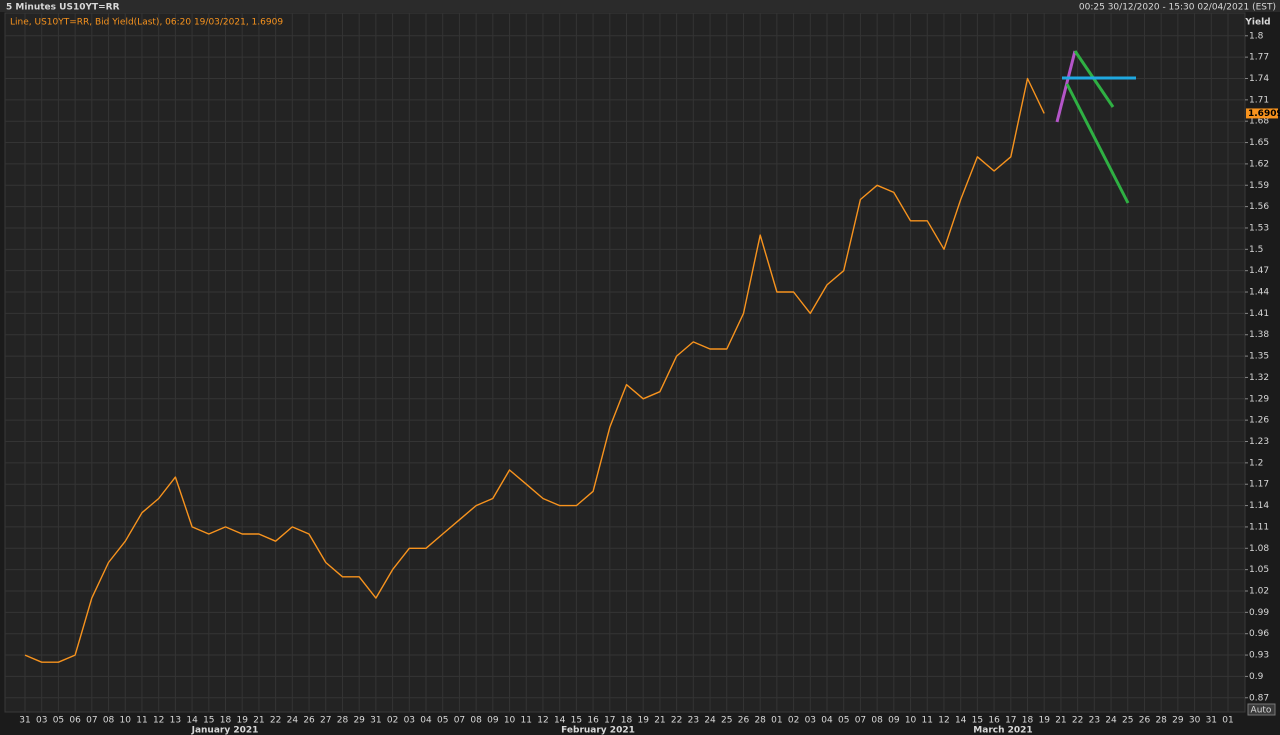 The image size is (1280, 735). I want to click on y-tick-label: 1.23, so click(1259, 442).